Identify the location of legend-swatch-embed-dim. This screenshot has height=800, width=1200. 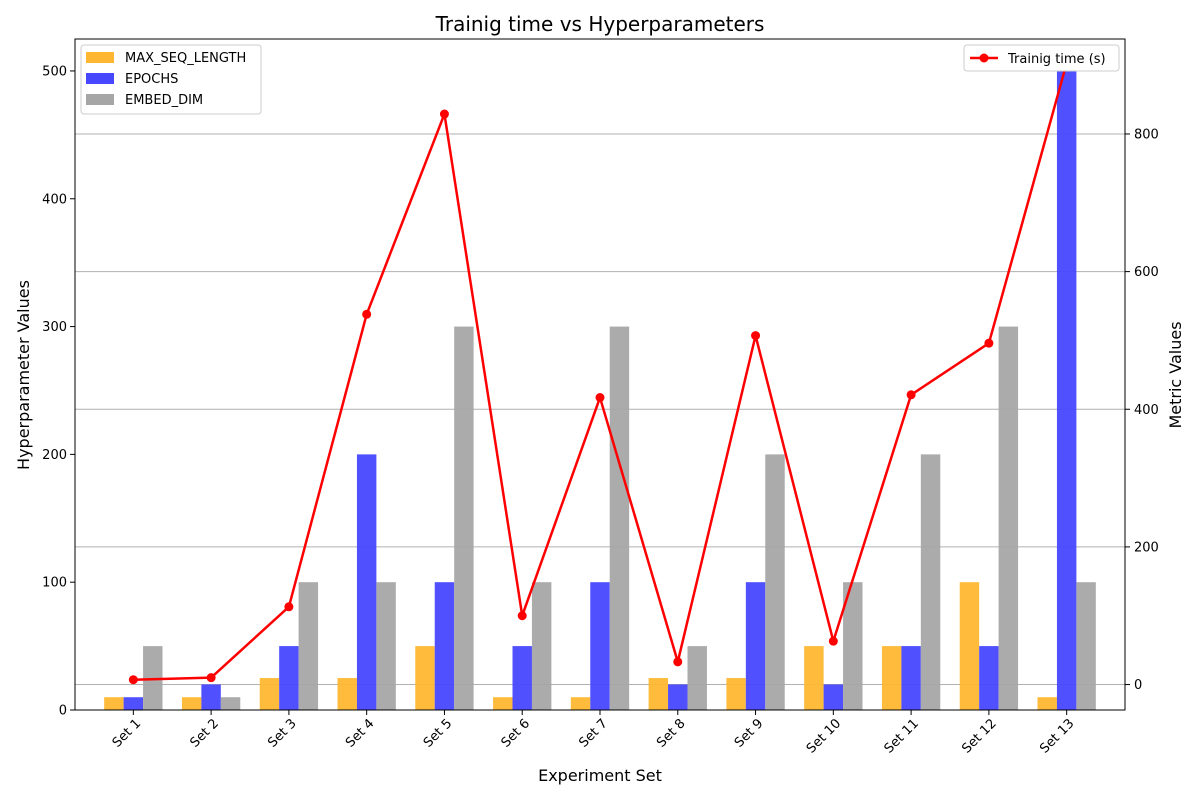
(100, 99).